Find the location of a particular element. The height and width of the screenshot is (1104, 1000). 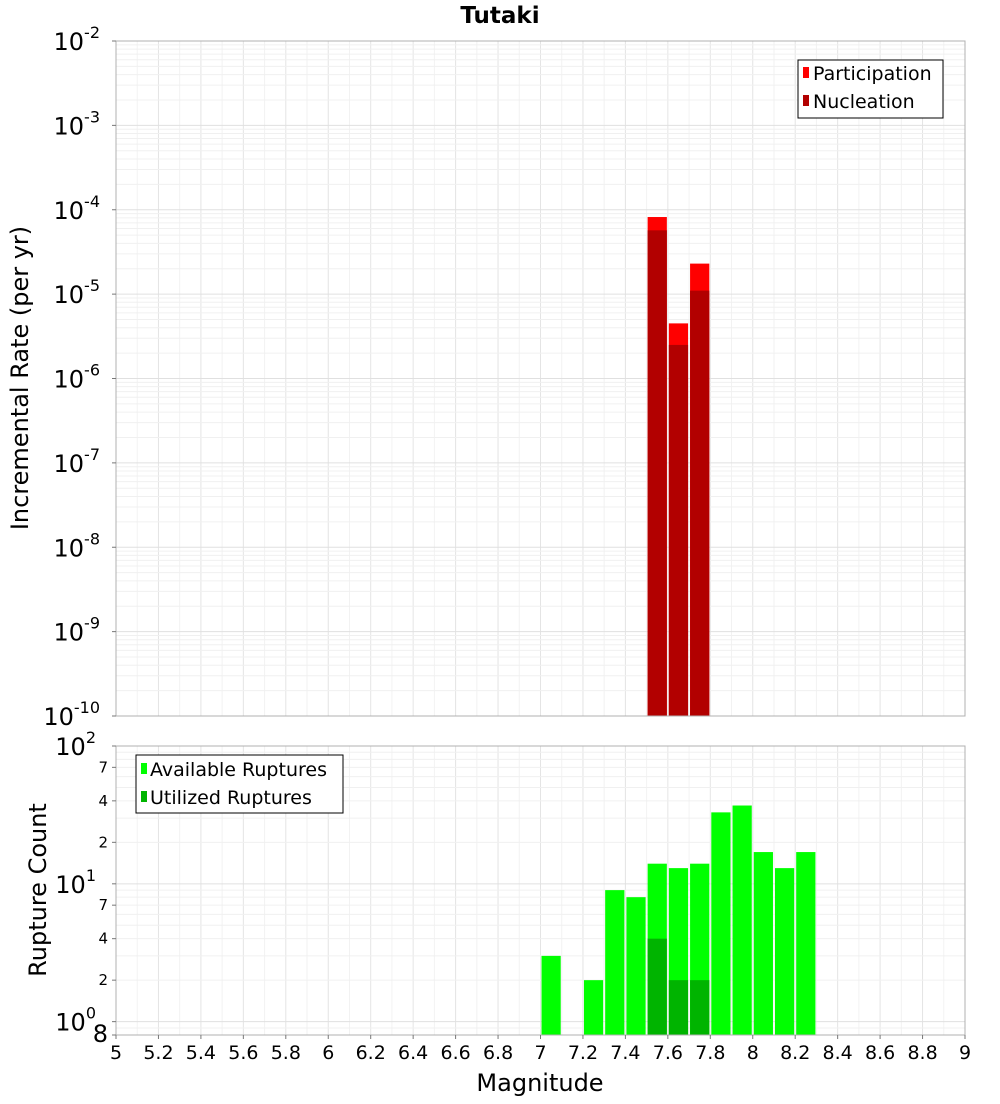

x-tick-label: 7.4 is located at coordinates (625, 1053).